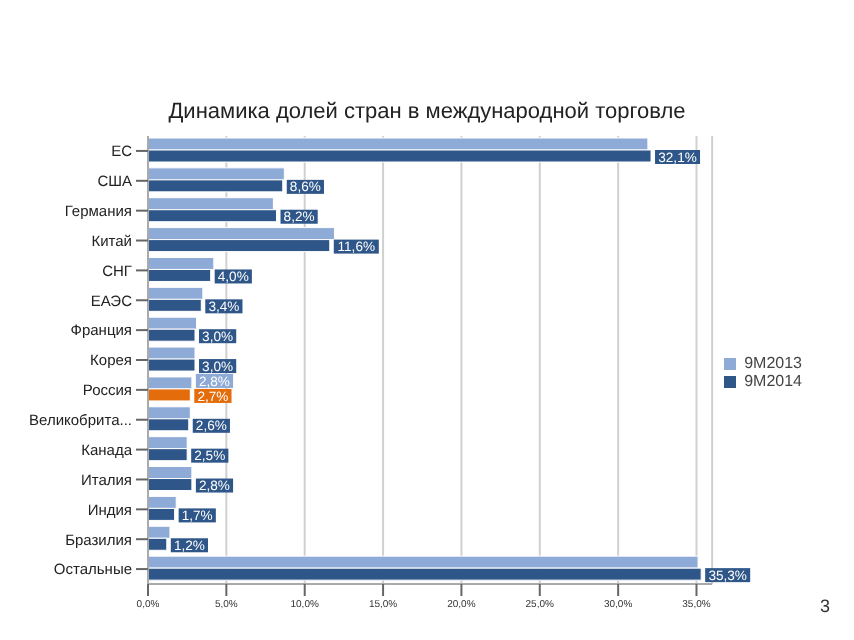 The width and height of the screenshot is (854, 640). I want to click on text: 3, so click(824, 606).